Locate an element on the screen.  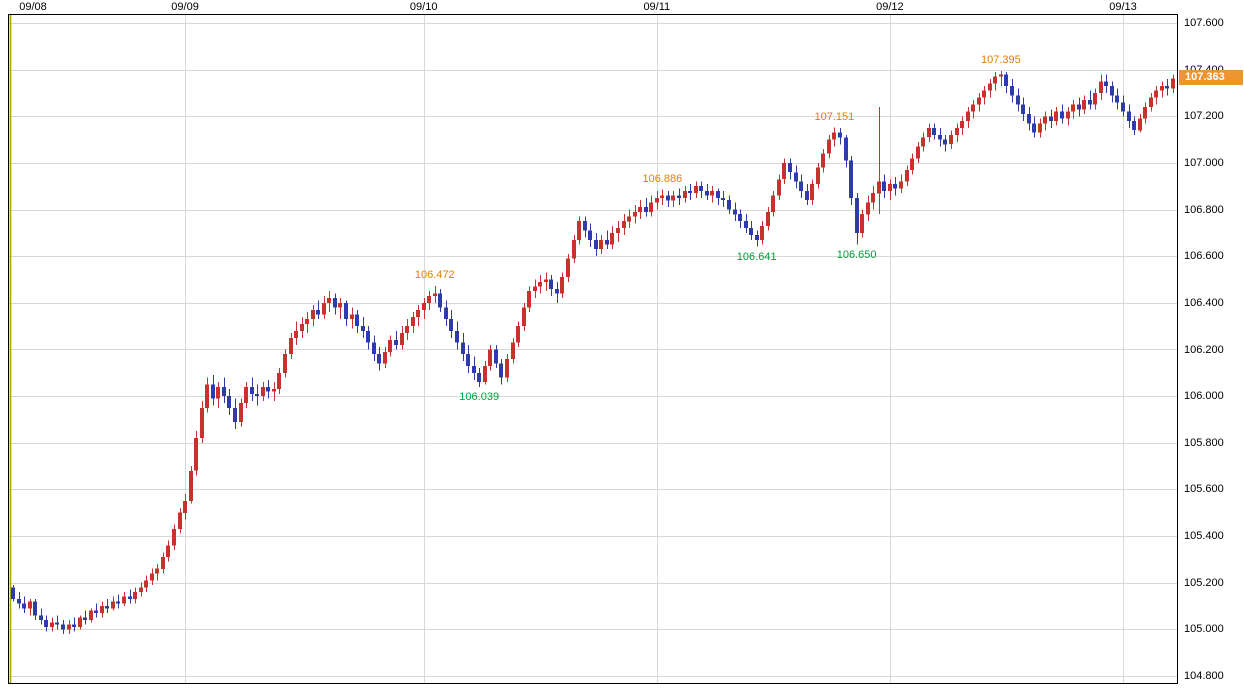
trough-price-label: 106.641 is located at coordinates (756, 256).